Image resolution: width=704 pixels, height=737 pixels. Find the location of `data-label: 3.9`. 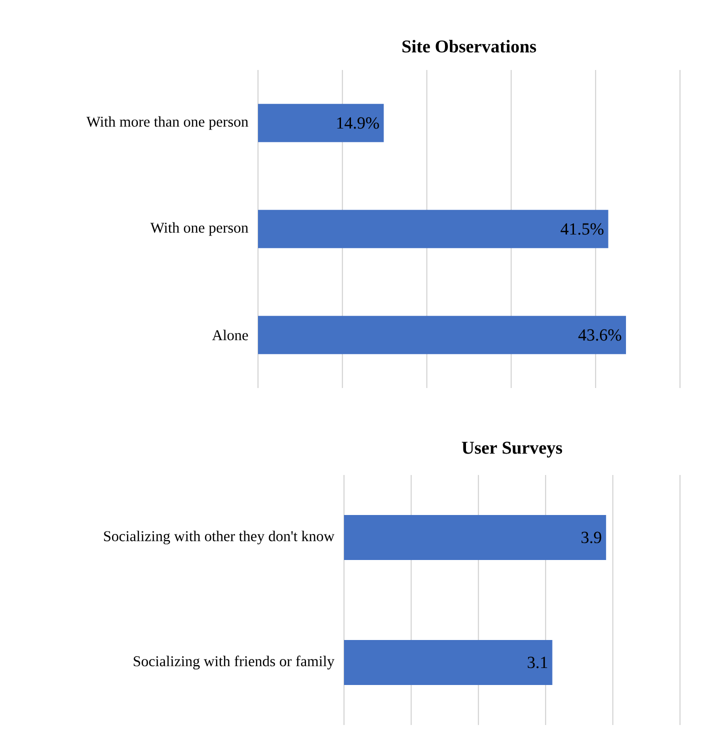

data-label: 3.9 is located at coordinates (592, 538).